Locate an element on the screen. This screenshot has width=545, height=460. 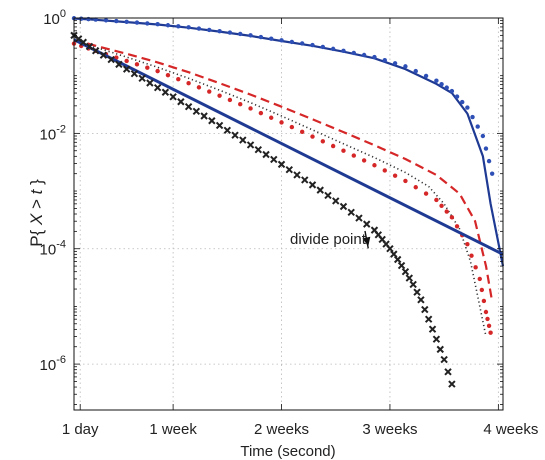
annotation-label: divide point is located at coordinates (328, 239).